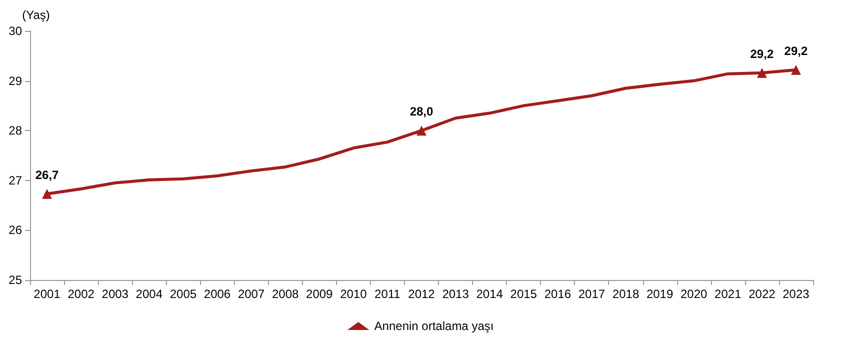  What do you see at coordinates (15, 131) in the screenshot?
I see `y-tick-label: 28` at bounding box center [15, 131].